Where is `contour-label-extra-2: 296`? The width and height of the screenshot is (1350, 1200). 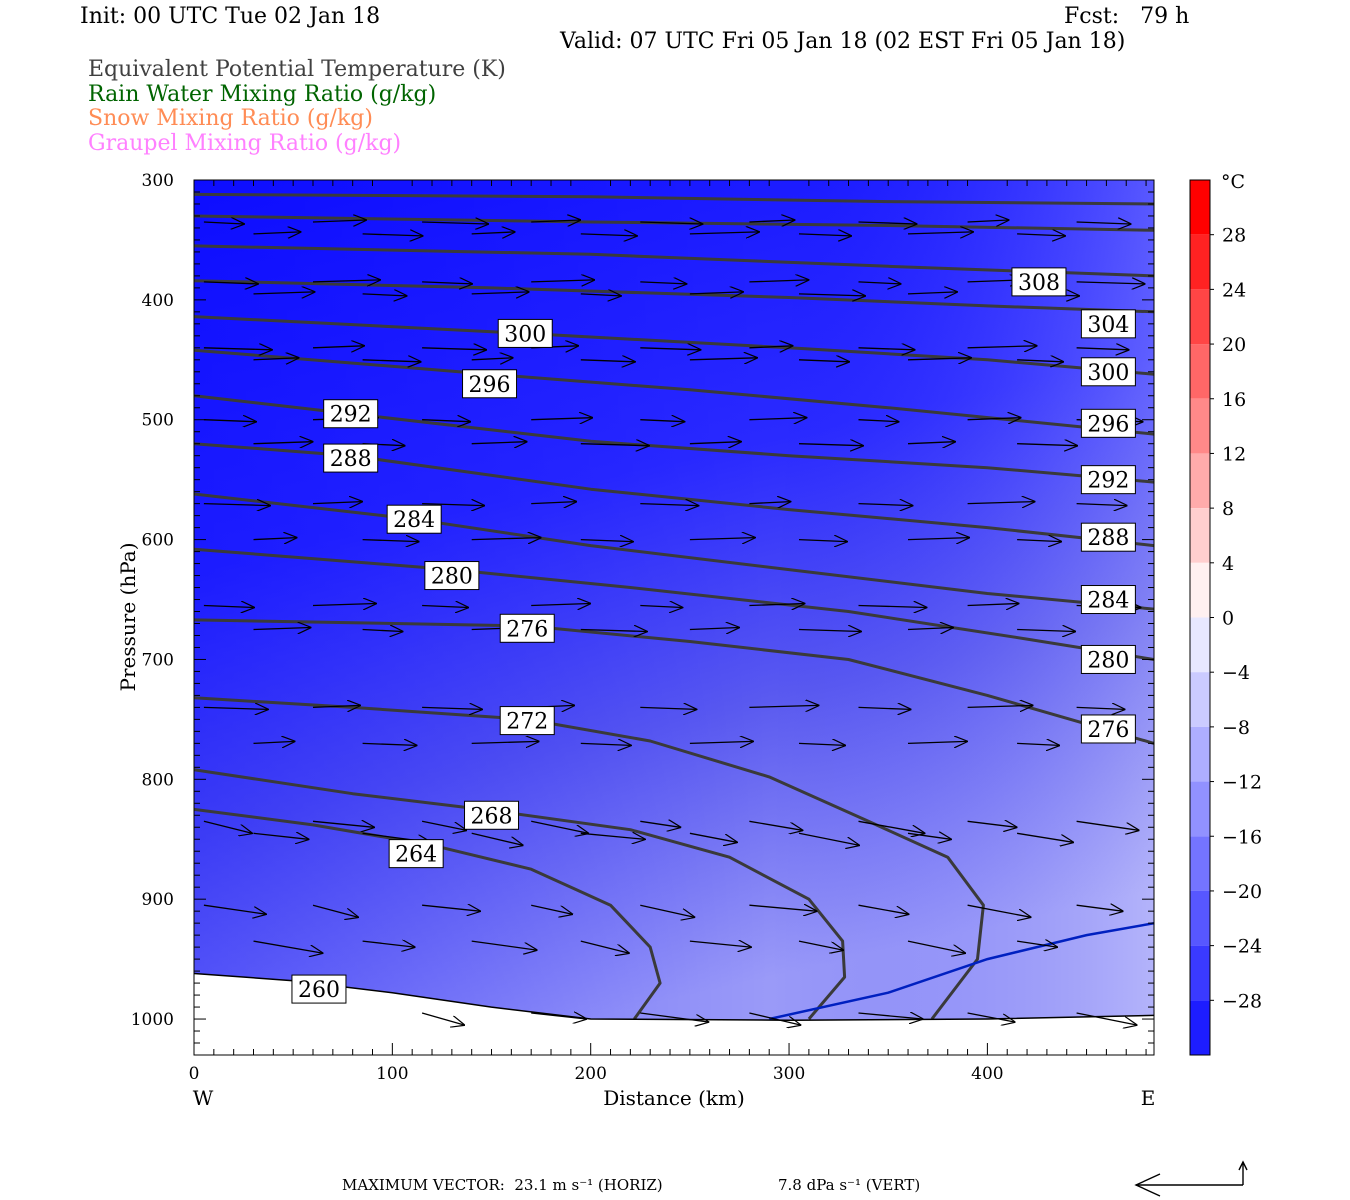
contour-label-extra-2: 296 is located at coordinates (1108, 423).